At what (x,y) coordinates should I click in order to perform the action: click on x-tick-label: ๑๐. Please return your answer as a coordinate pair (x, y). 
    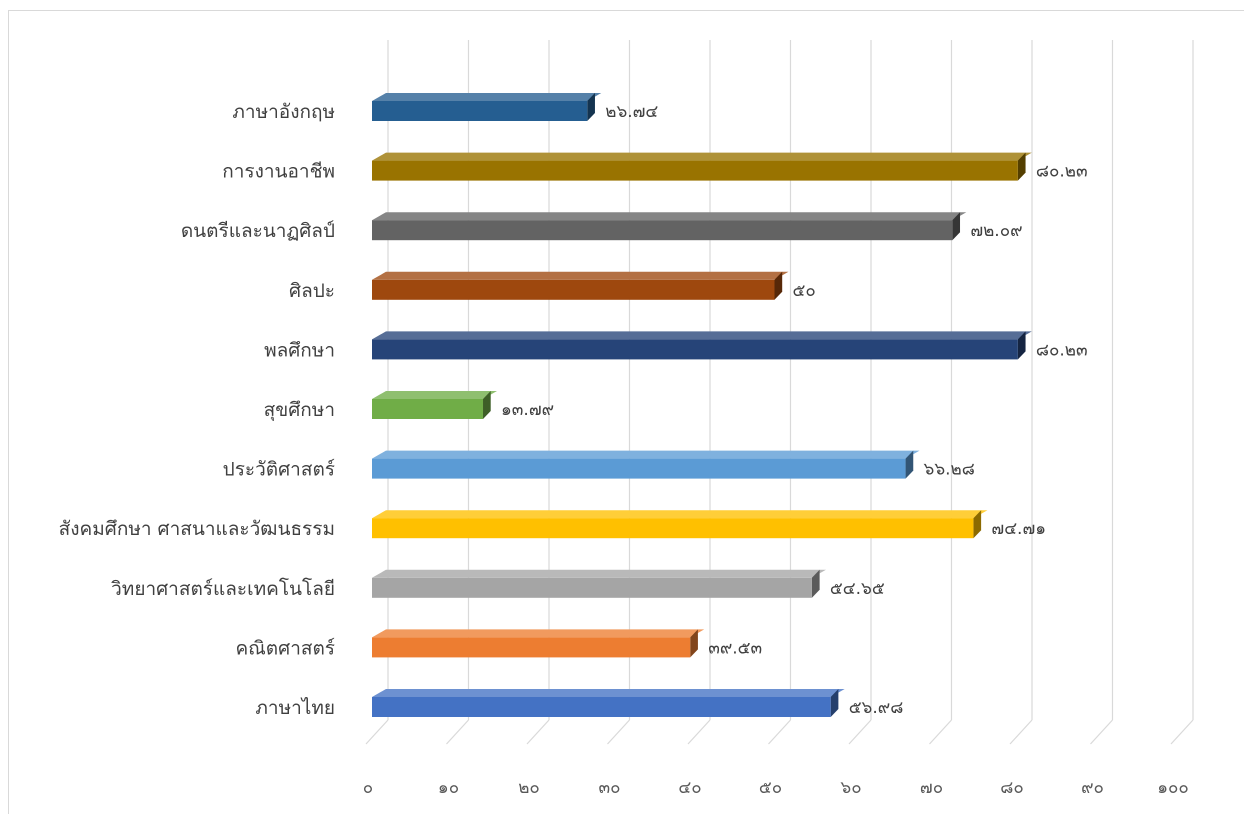
    Looking at the image, I should click on (448, 788).